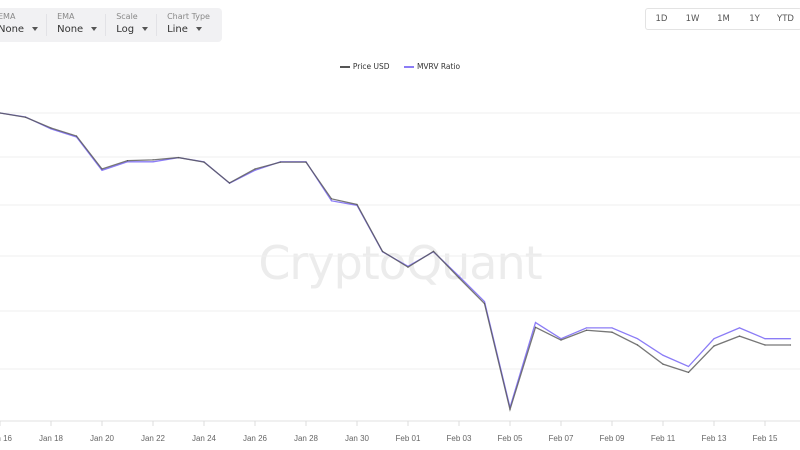  What do you see at coordinates (255, 438) in the screenshot?
I see `x-tick-label: Jan 26` at bounding box center [255, 438].